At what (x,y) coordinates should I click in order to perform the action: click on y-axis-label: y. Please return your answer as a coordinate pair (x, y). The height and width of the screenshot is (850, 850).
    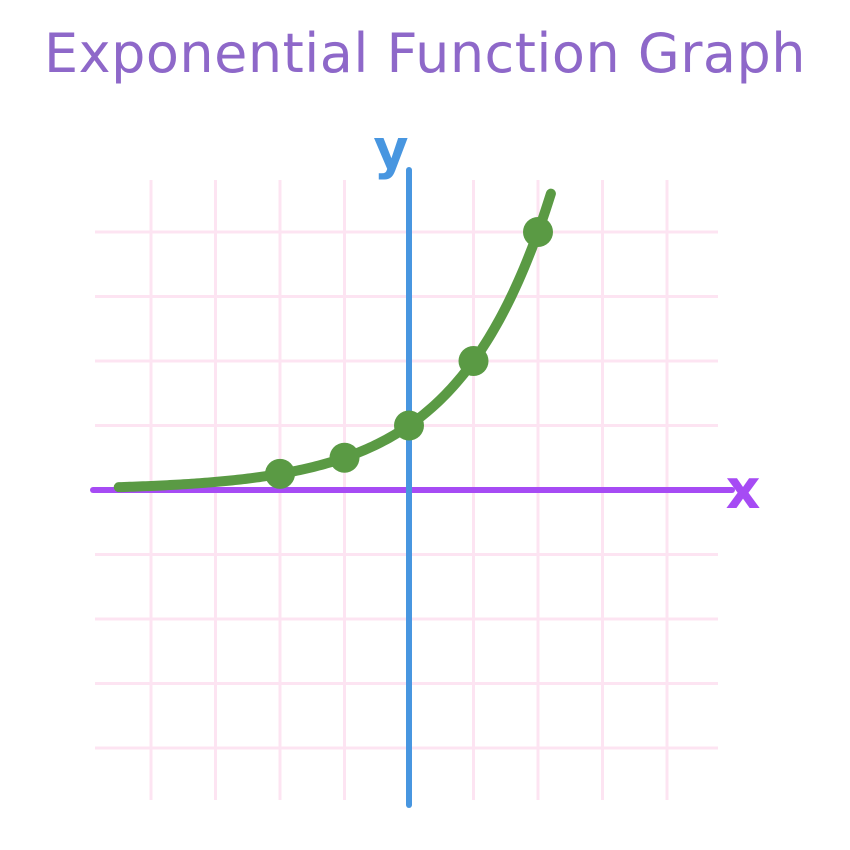
    Looking at the image, I should click on (390, 149).